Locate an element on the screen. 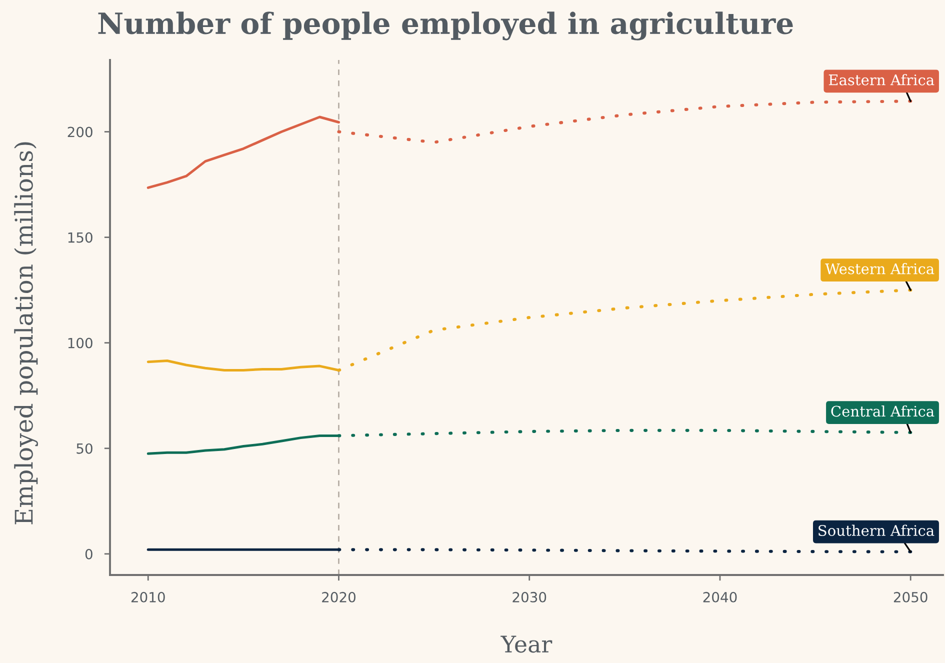  x-tick-label: 2050 is located at coordinates (911, 597).